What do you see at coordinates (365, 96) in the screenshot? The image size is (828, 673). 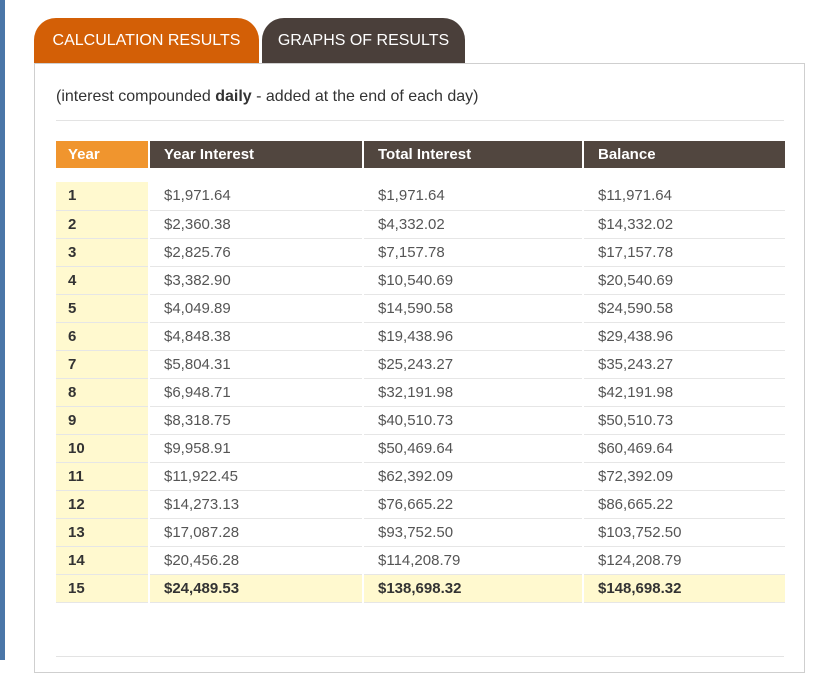 I see `note-suffix: - added at the end of each day)` at bounding box center [365, 96].